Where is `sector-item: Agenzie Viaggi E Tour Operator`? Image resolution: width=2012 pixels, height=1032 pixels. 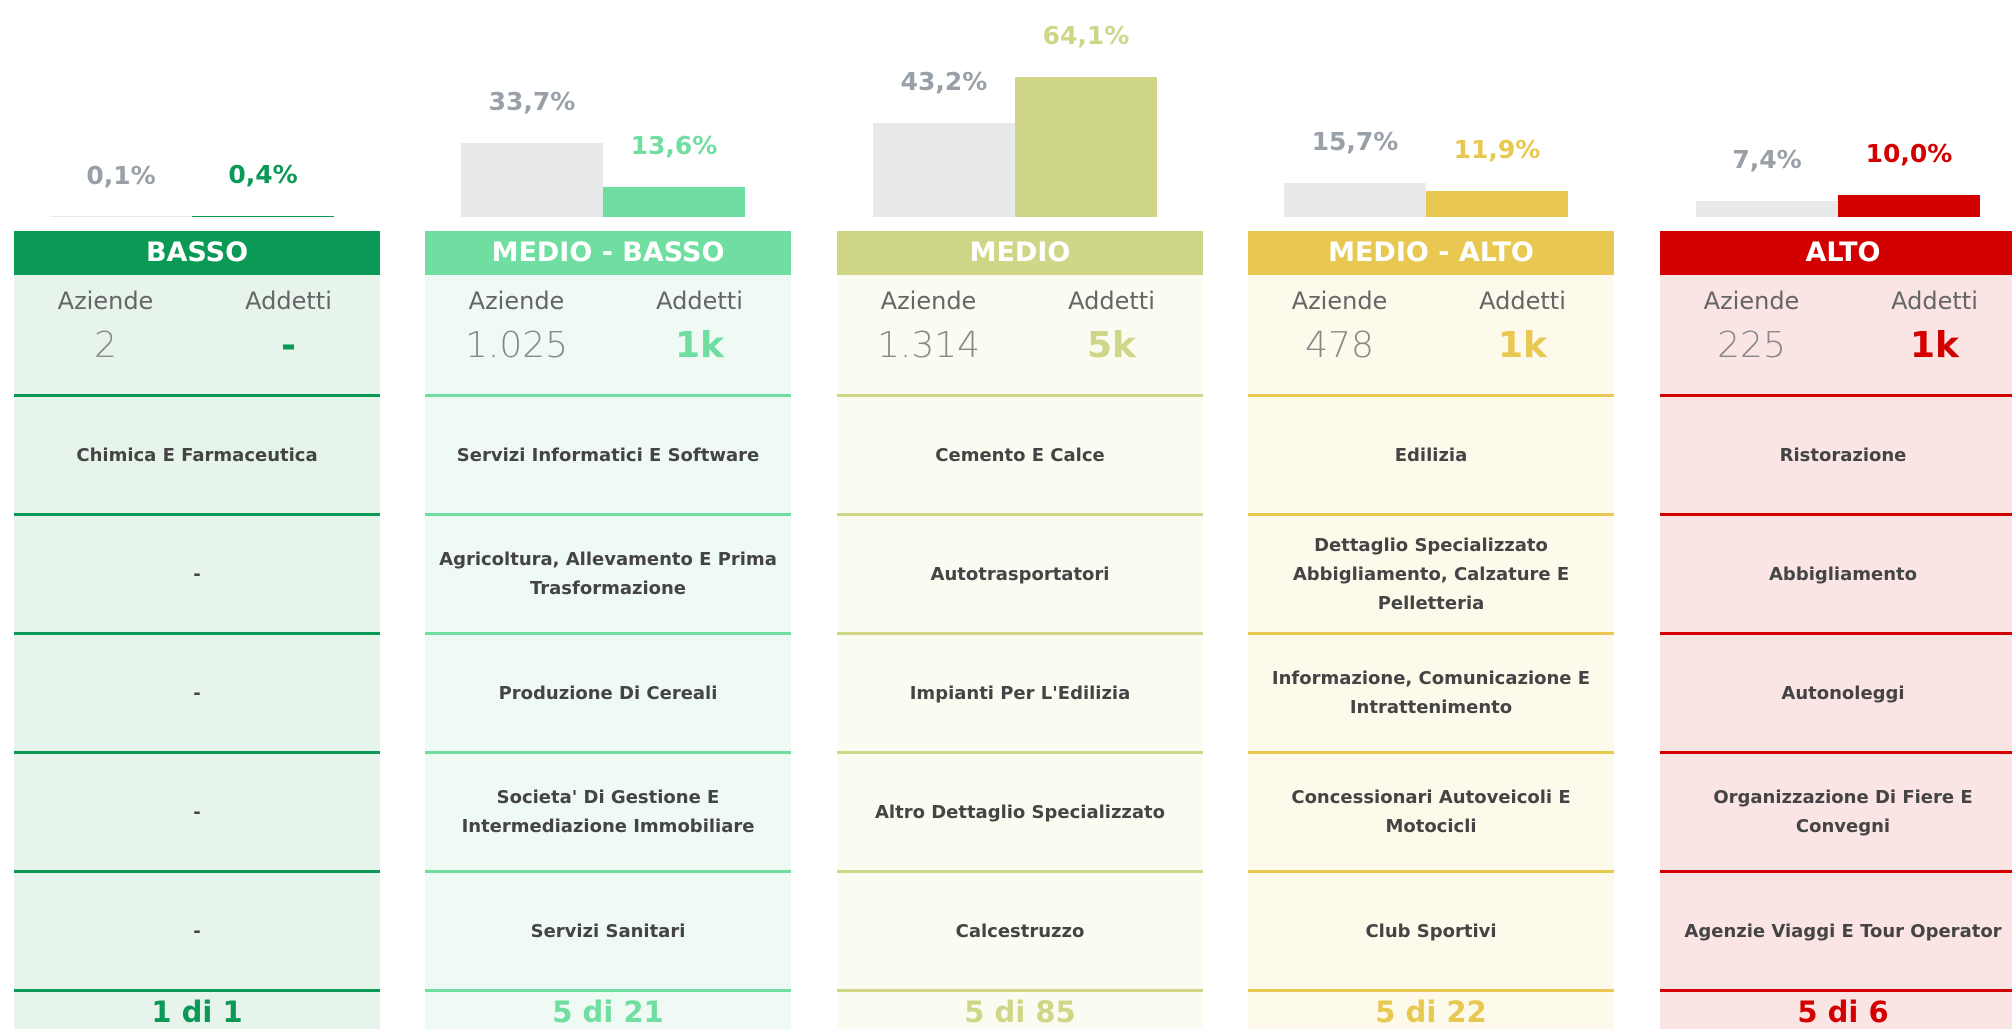
sector-item: Agenzie Viaggi E Tour Operator is located at coordinates (1836, 929).